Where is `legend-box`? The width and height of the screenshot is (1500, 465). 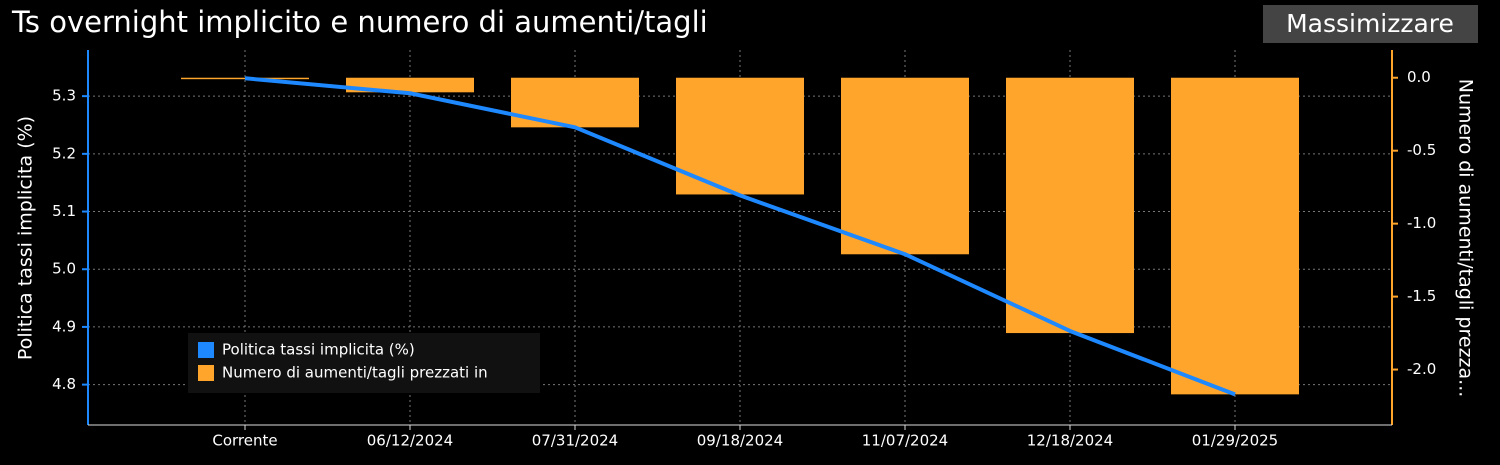
legend-box is located at coordinates (364, 363).